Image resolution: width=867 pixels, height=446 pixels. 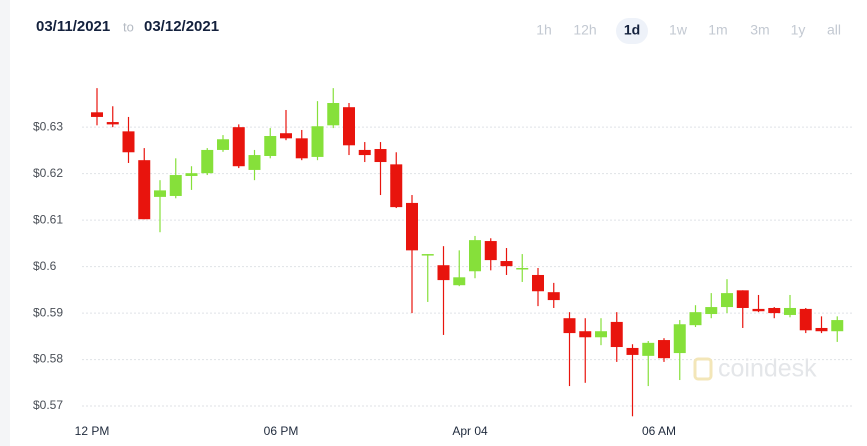 What do you see at coordinates (798, 30) in the screenshot?
I see `range-button: 1y` at bounding box center [798, 30].